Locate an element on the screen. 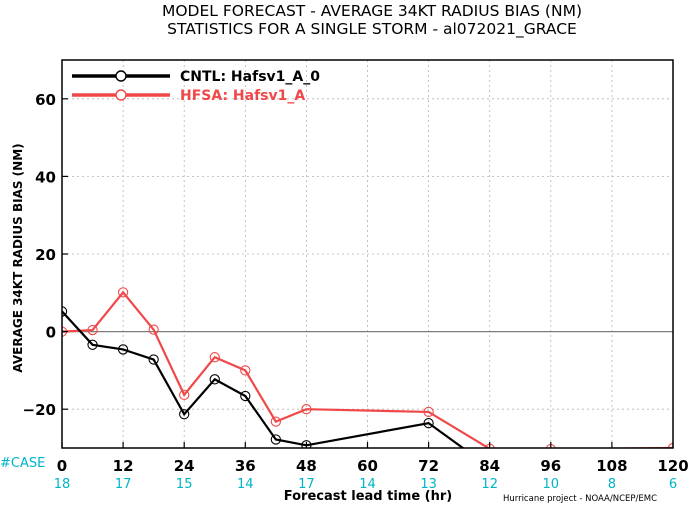 This screenshot has height=508, width=700. y-tick-label: −20 is located at coordinates (39, 410).